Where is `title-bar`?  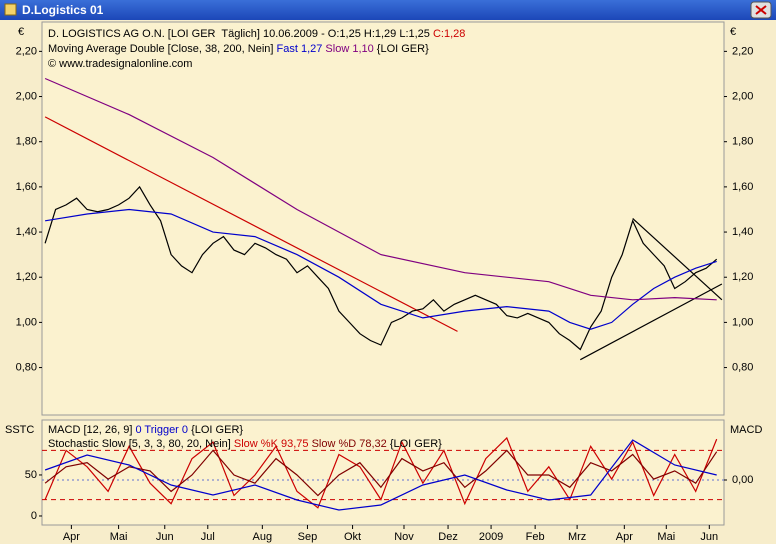 title-bar is located at coordinates (388, 10).